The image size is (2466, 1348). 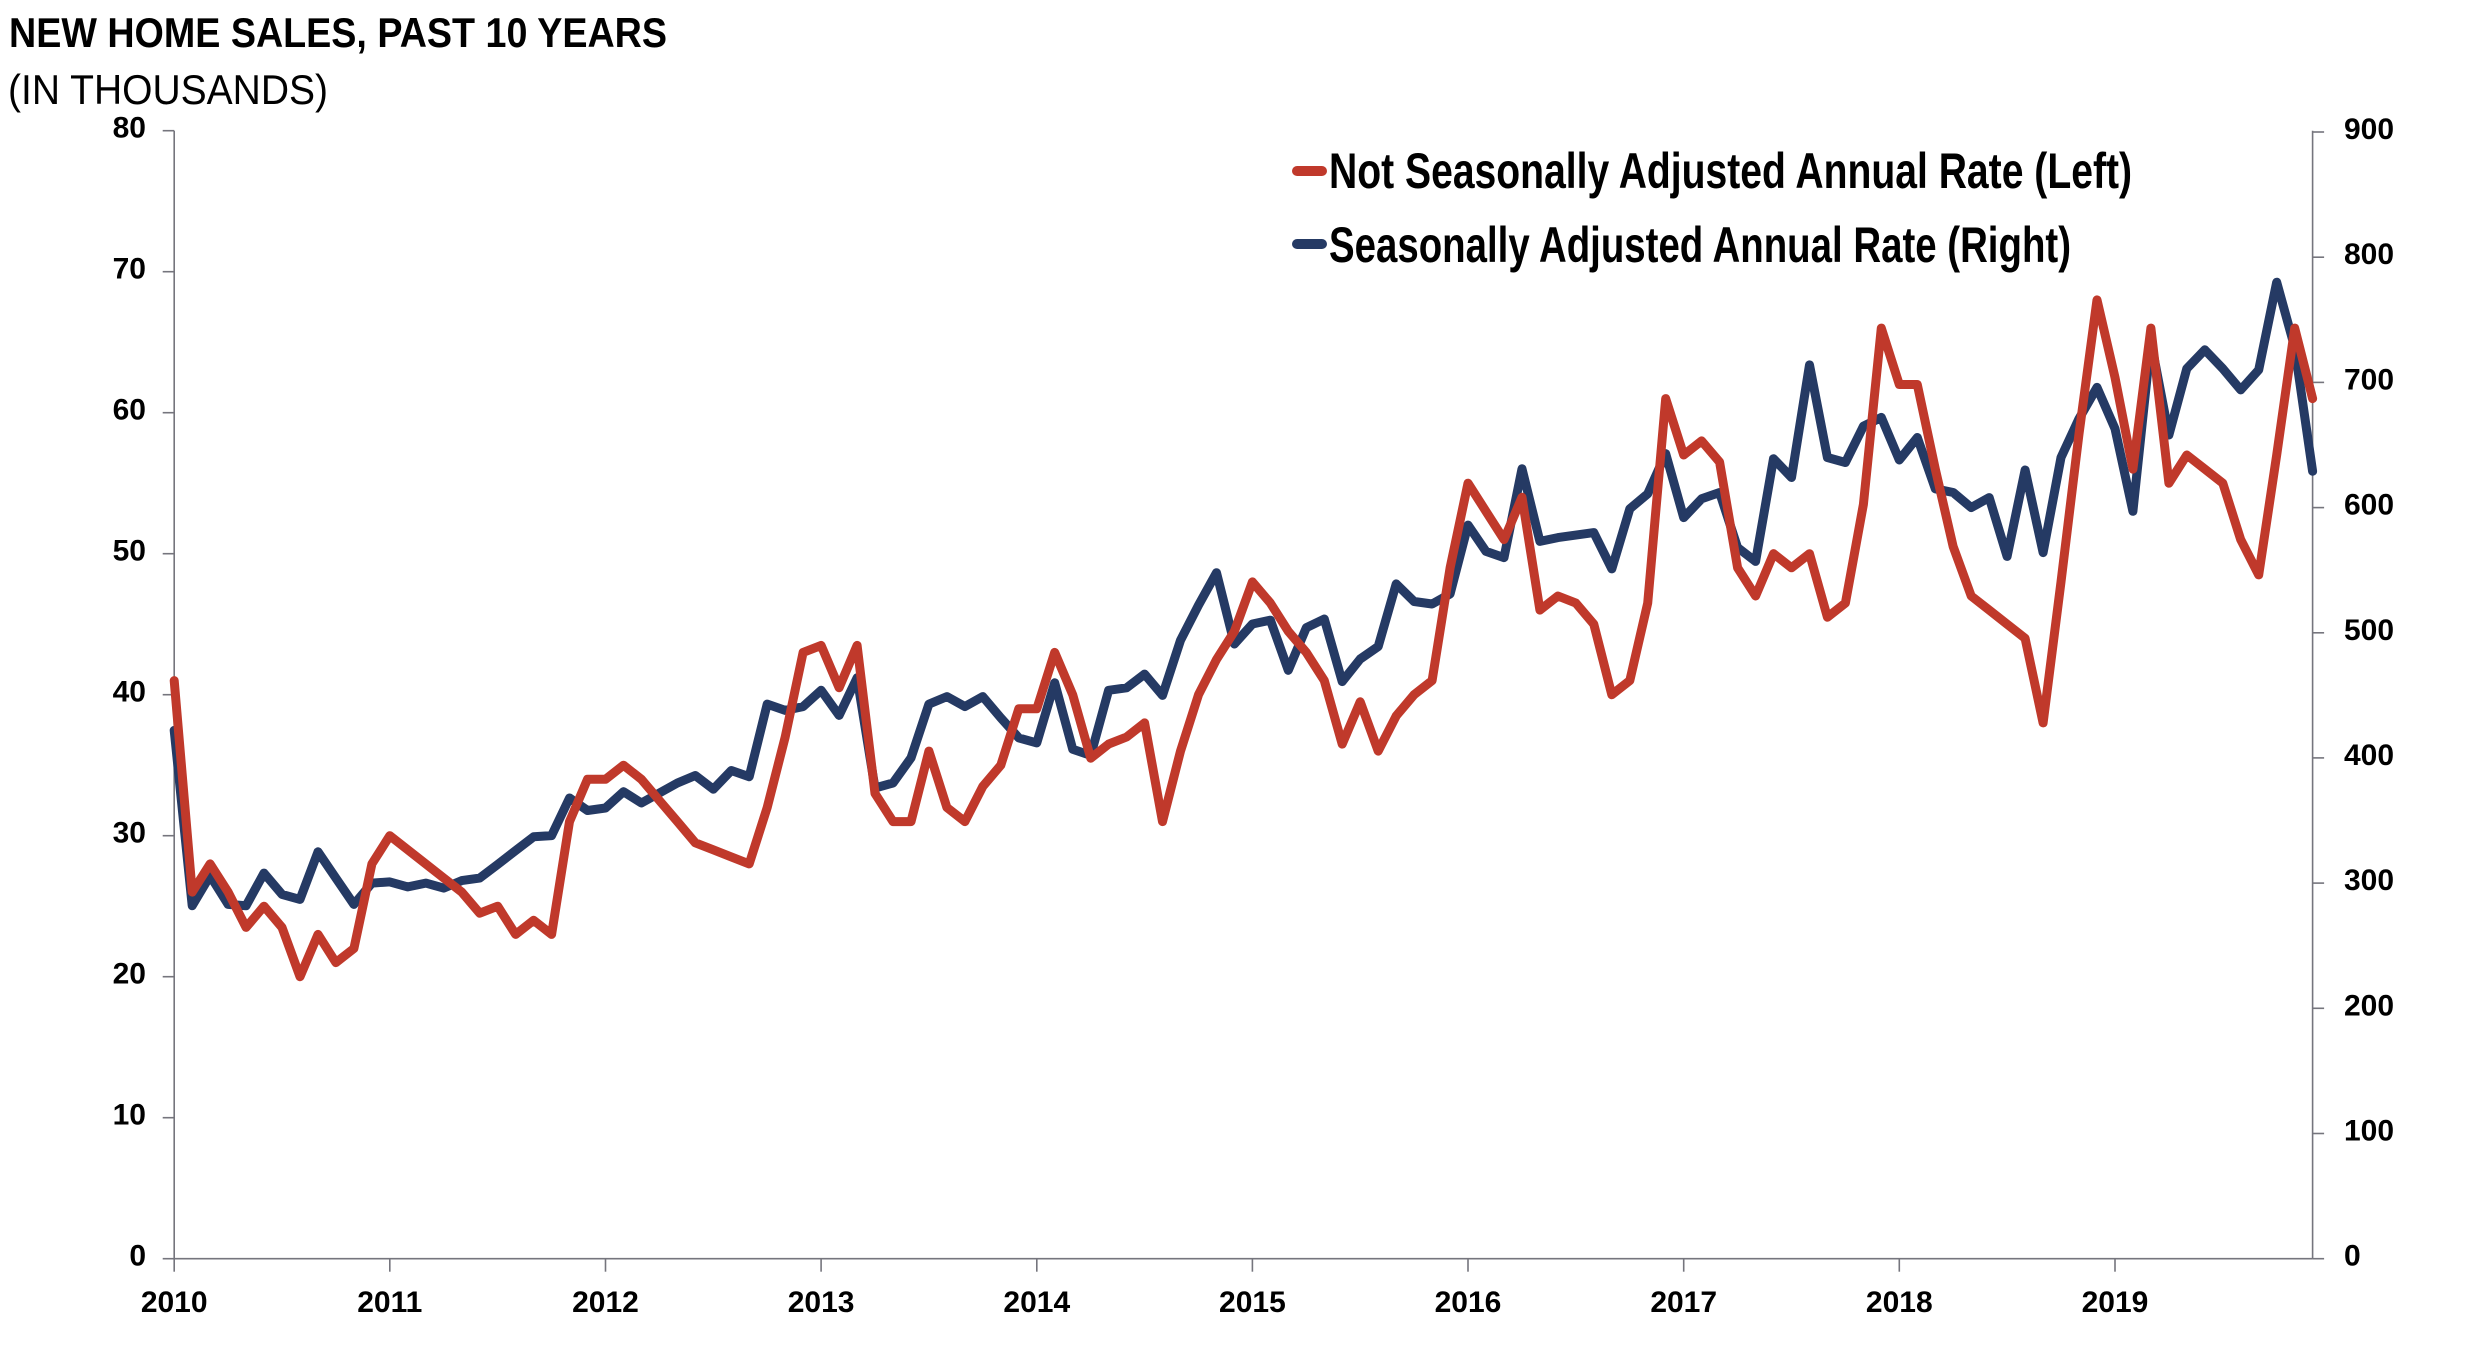 What do you see at coordinates (1683, 1302) in the screenshot?
I see `svg-text: 2017` at bounding box center [1683, 1302].